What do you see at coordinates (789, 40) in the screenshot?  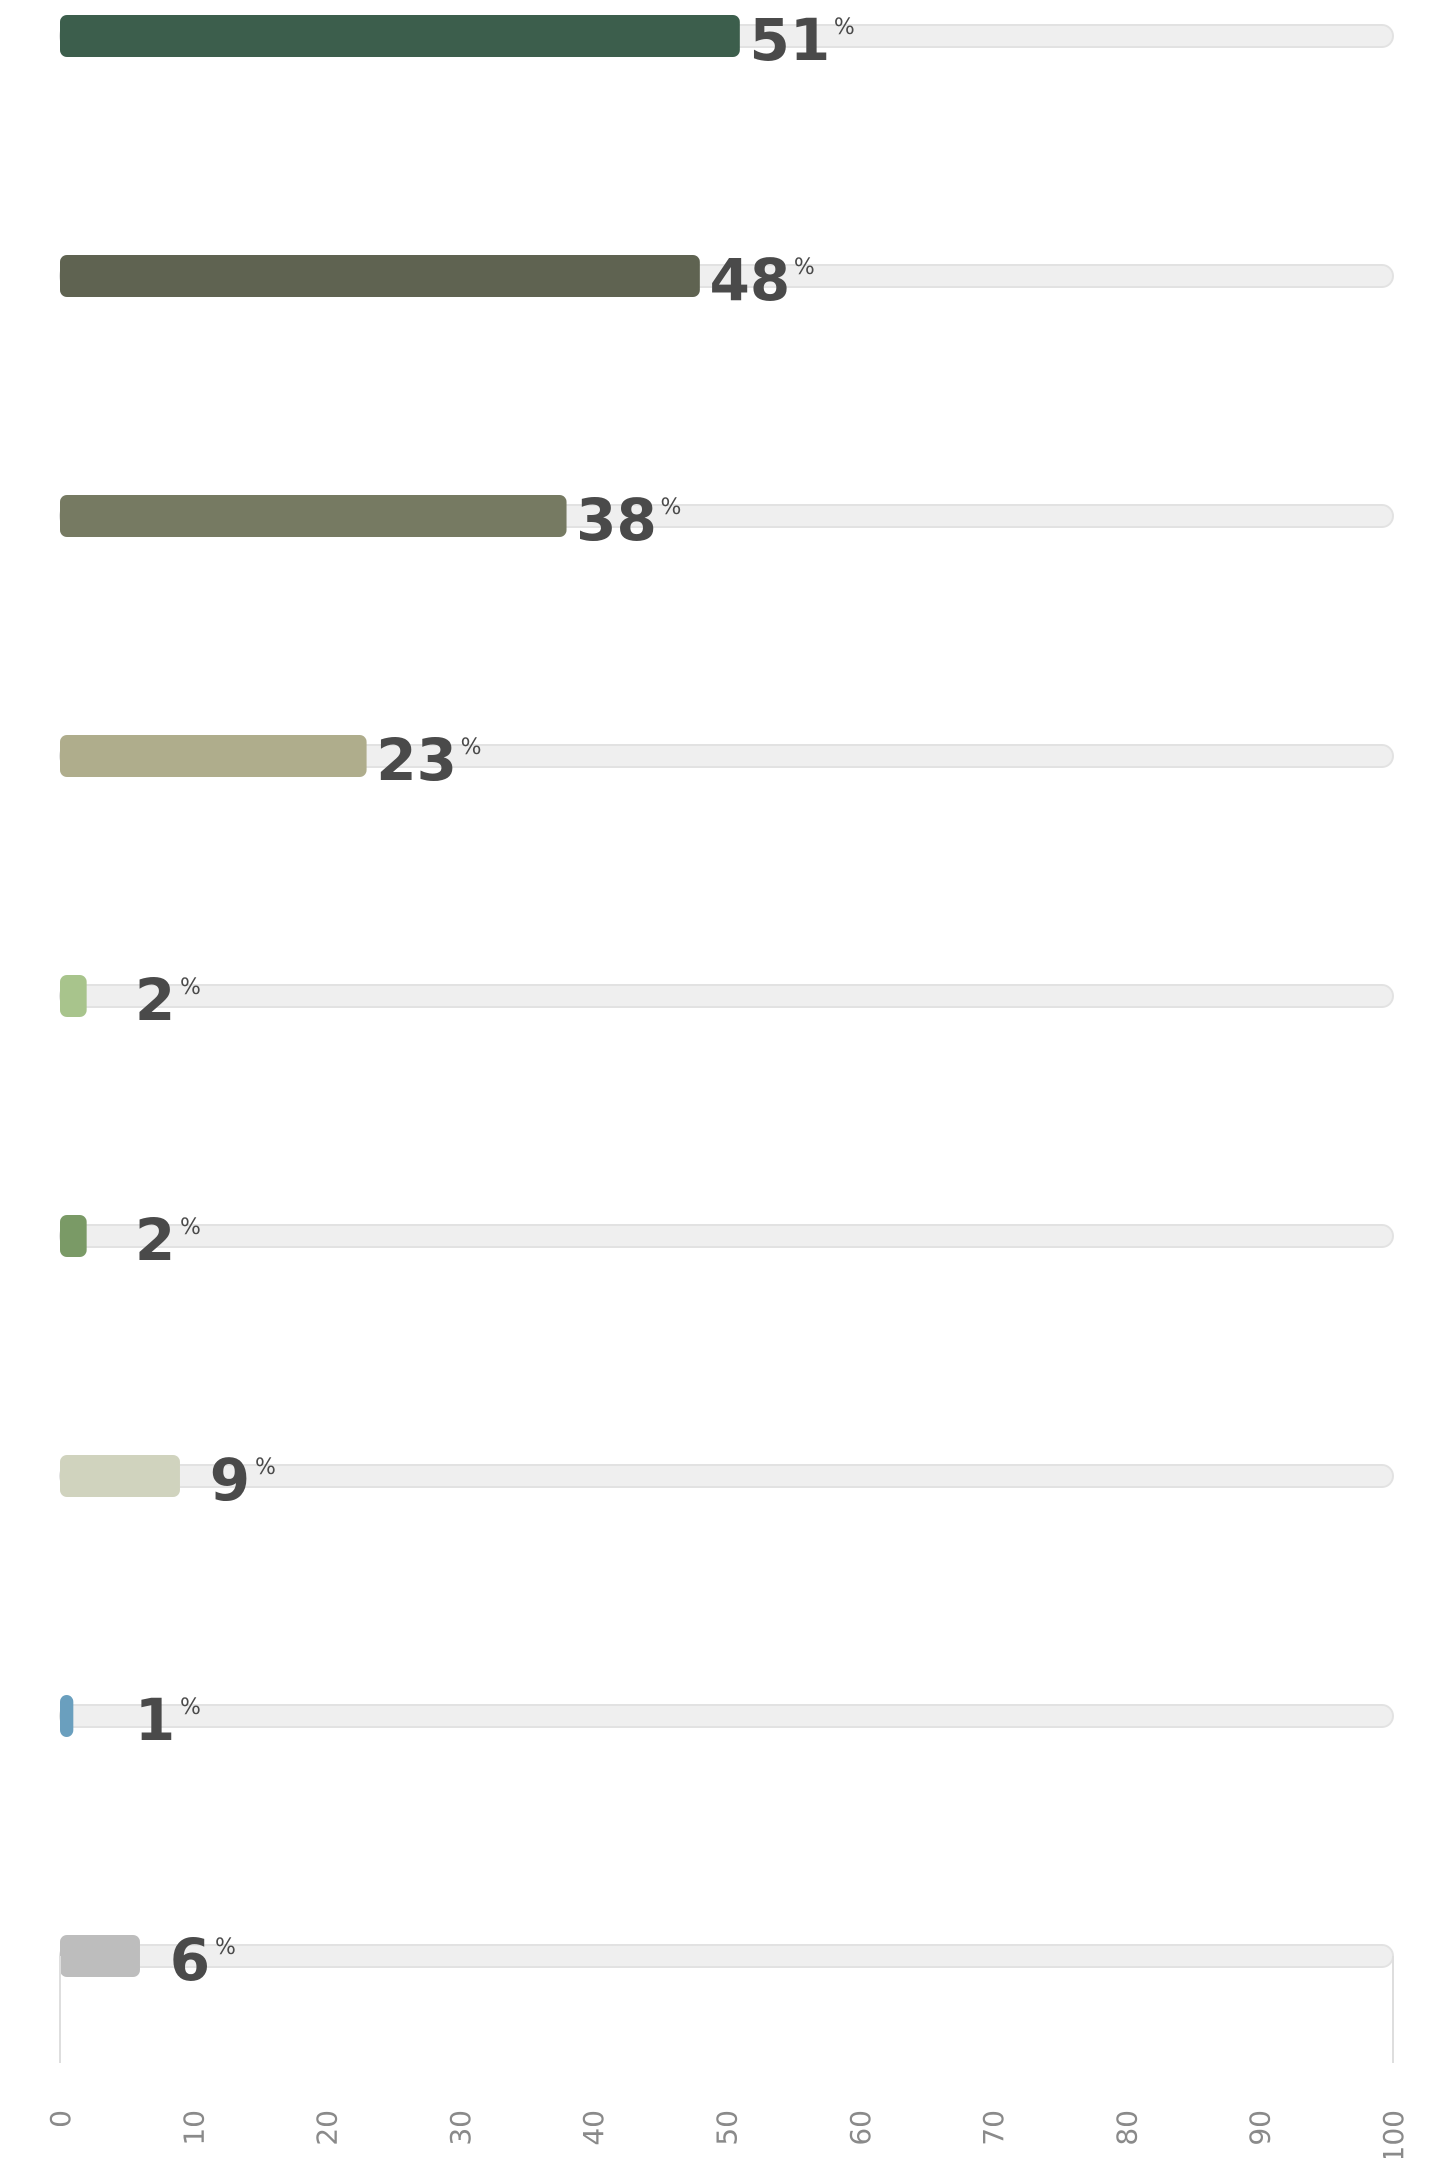 I see `value-label: 51` at bounding box center [789, 40].